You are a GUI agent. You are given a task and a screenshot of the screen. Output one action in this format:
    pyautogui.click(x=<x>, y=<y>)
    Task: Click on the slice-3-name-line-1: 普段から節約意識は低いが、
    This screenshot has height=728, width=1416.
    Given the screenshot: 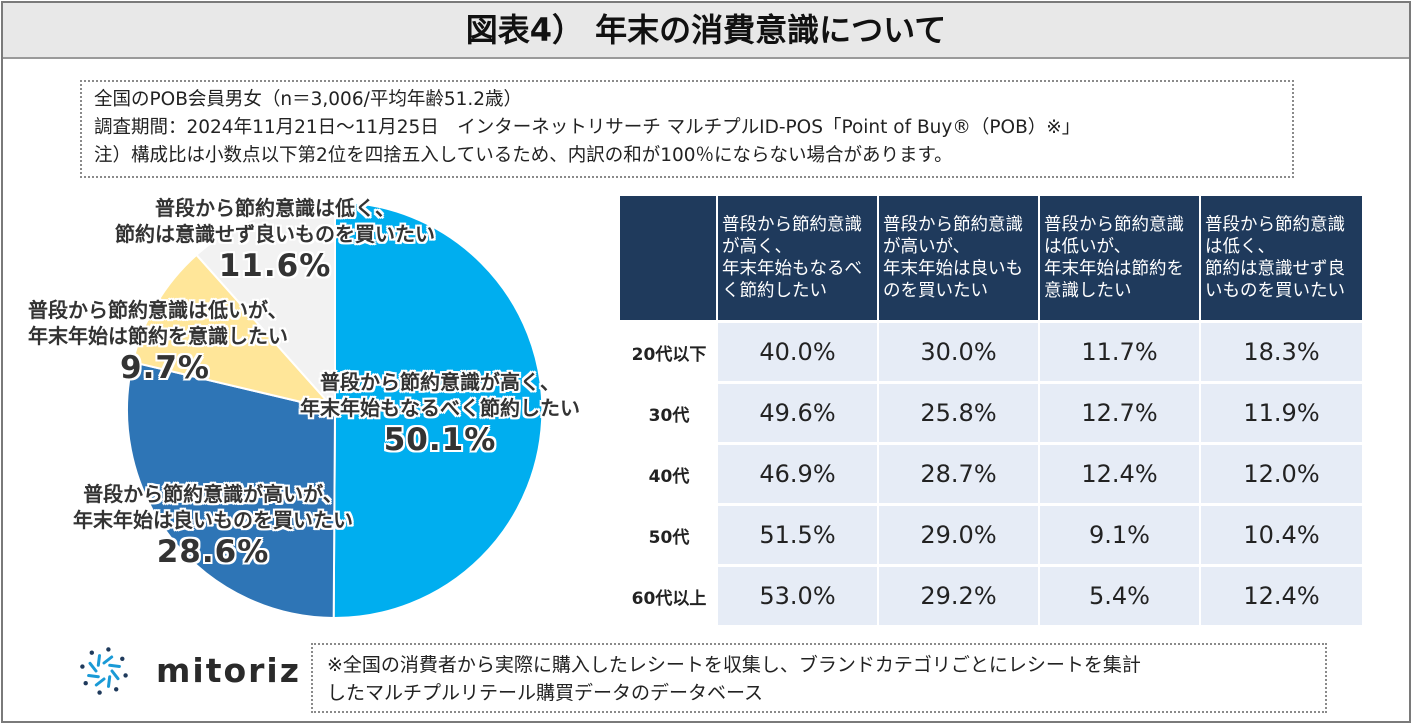 What is the action you would take?
    pyautogui.click(x=158, y=310)
    